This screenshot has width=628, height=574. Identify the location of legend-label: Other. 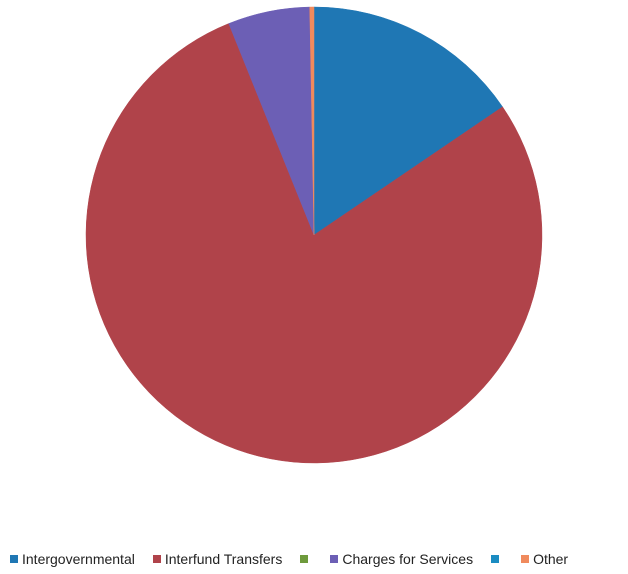
(551, 559).